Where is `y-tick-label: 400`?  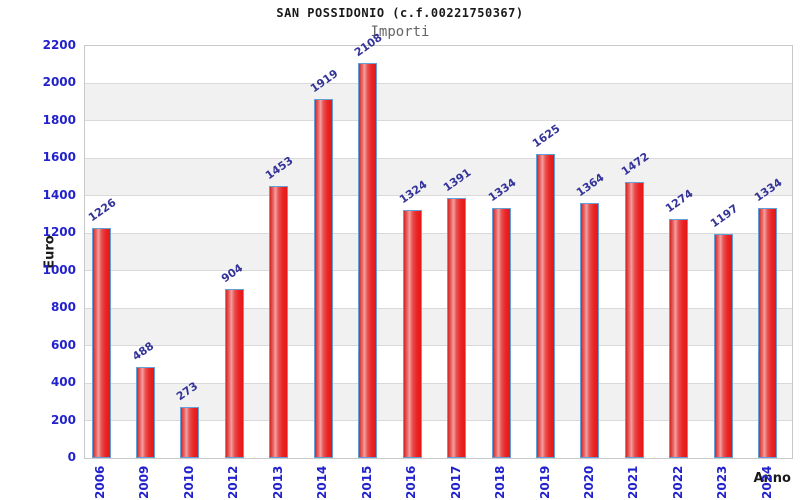 y-tick-label: 400 is located at coordinates (63, 382).